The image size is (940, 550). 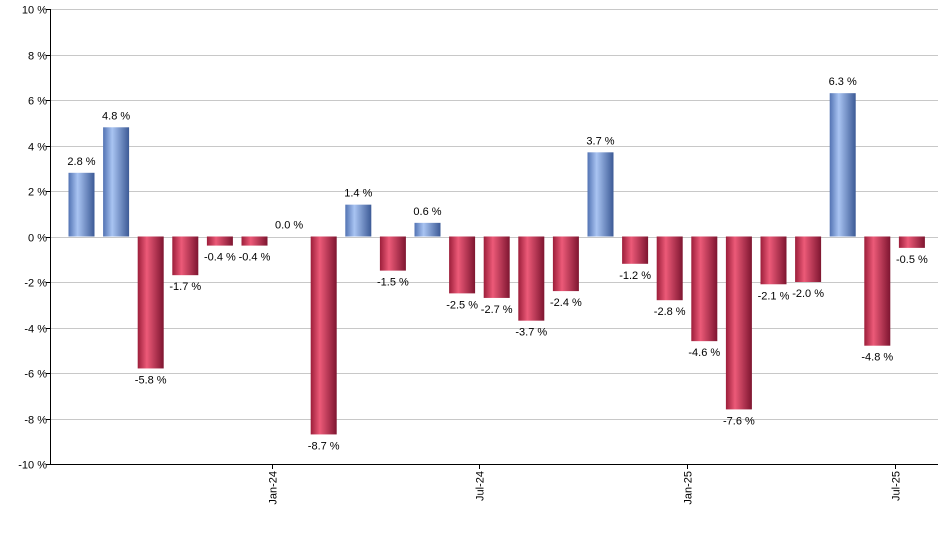 What do you see at coordinates (37, 193) in the screenshot?
I see `y-tick-label: 2 %` at bounding box center [37, 193].